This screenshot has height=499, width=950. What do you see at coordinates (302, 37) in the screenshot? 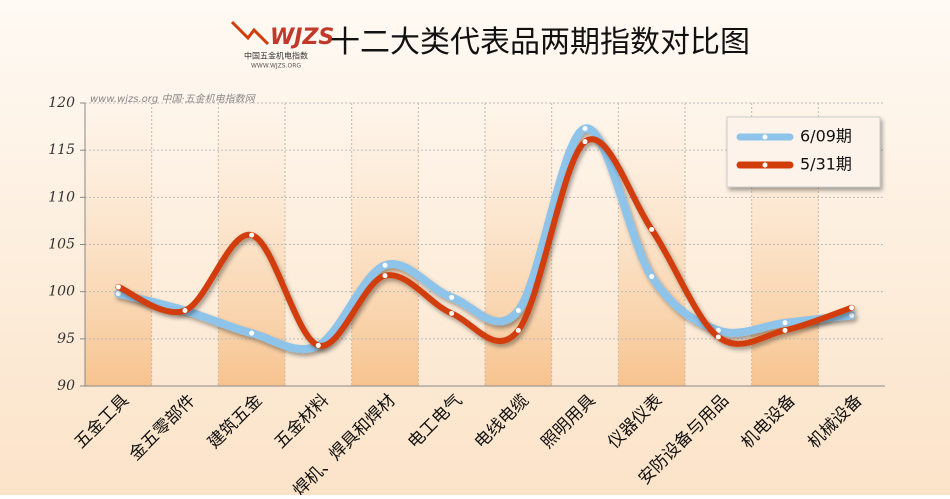
I see `logo-name: WJZS` at bounding box center [302, 37].